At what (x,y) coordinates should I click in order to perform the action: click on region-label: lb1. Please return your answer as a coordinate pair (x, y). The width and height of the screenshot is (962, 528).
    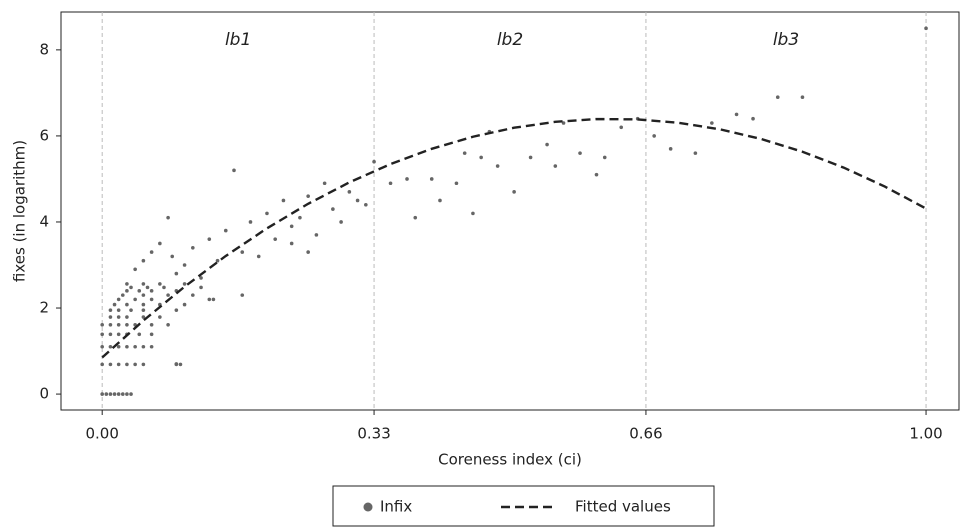
    Looking at the image, I should click on (238, 40).